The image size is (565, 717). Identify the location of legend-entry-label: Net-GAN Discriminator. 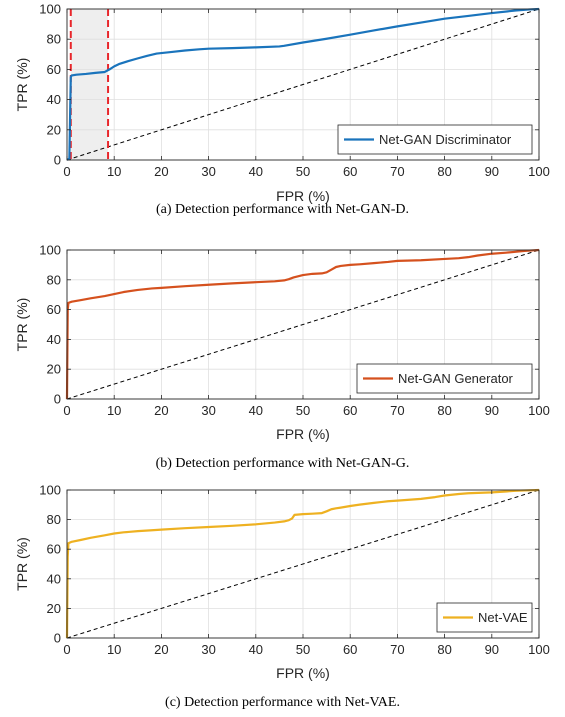
(445, 139).